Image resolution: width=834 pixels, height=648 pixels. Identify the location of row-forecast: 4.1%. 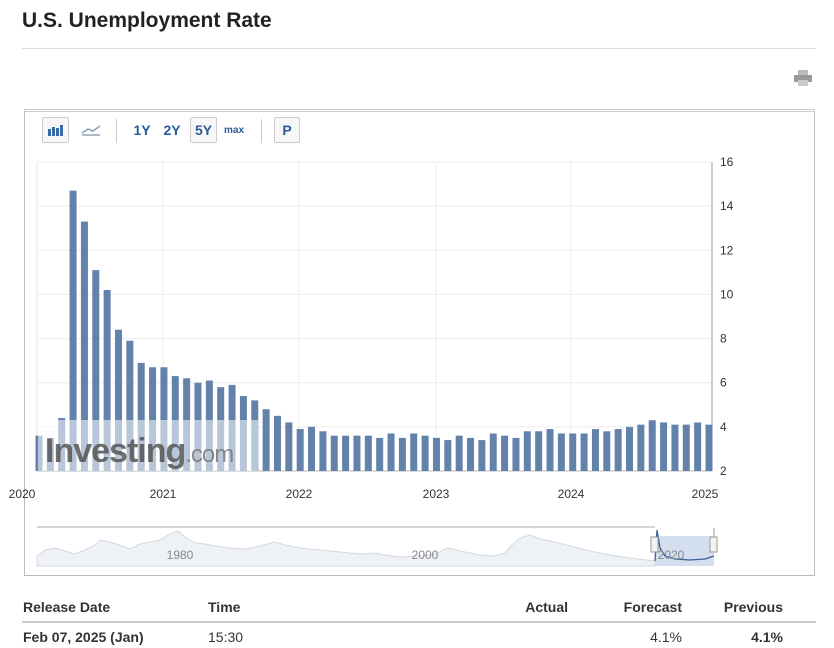
(666, 637).